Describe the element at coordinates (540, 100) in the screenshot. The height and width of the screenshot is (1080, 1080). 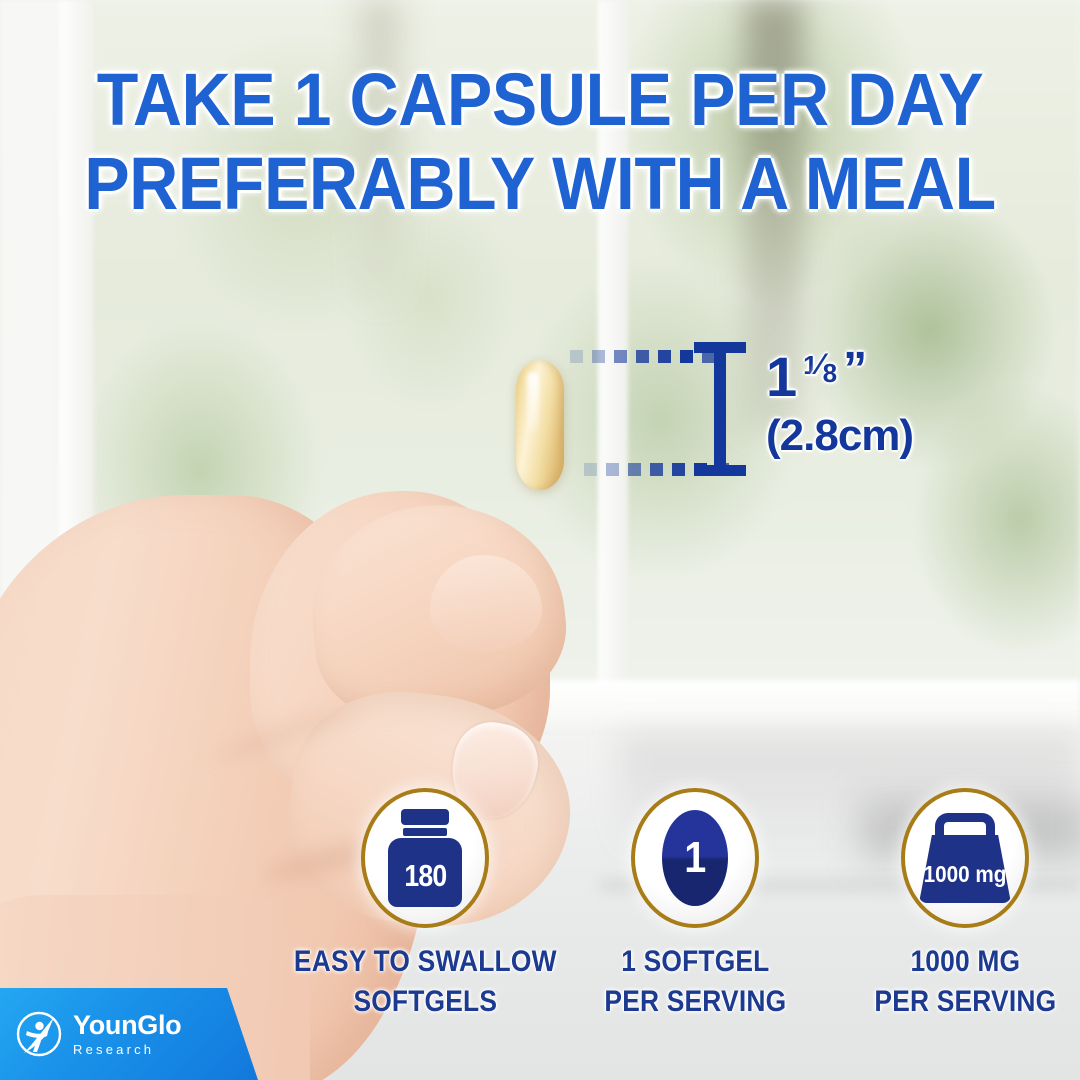
I see `headline-line-1: TAKE 1 CAPSULE PER DAY` at that location.